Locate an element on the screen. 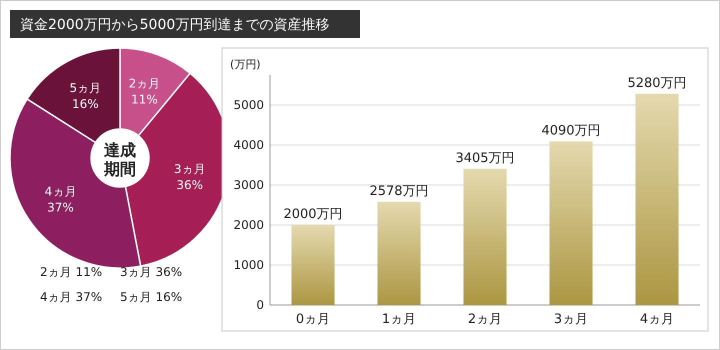 This screenshot has width=720, height=350. slice-label: 3ヵ月 is located at coordinates (190, 169).